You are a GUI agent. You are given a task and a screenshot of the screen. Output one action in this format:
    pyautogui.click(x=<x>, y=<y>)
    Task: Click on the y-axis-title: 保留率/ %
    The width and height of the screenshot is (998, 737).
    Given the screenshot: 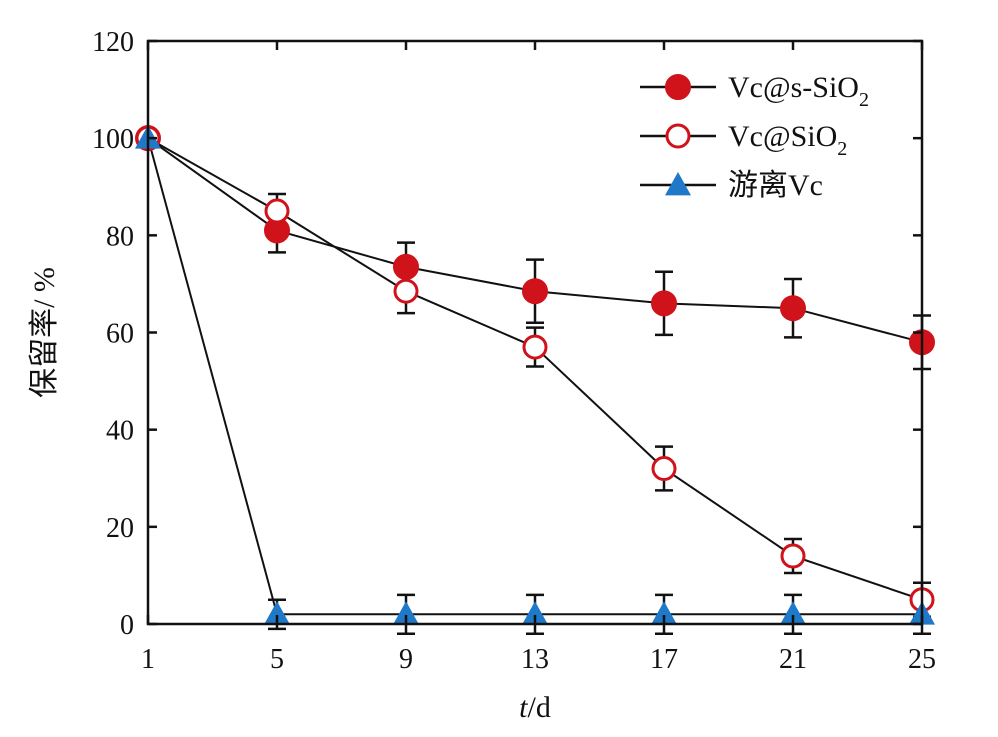 What is the action you would take?
    pyautogui.click(x=44, y=332)
    